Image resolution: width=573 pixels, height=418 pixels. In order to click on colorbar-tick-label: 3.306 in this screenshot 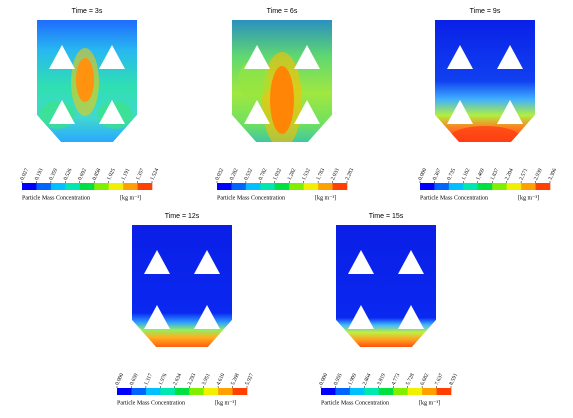, I will do `click(553, 174)`.